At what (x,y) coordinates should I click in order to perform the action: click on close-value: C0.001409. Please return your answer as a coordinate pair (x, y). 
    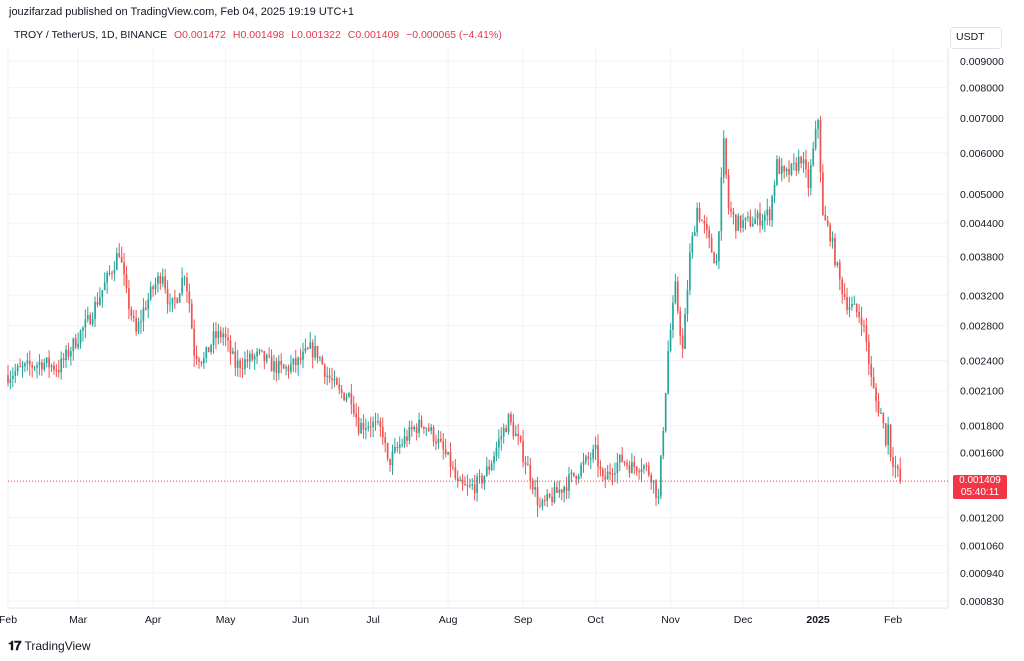
    Looking at the image, I should click on (373, 35).